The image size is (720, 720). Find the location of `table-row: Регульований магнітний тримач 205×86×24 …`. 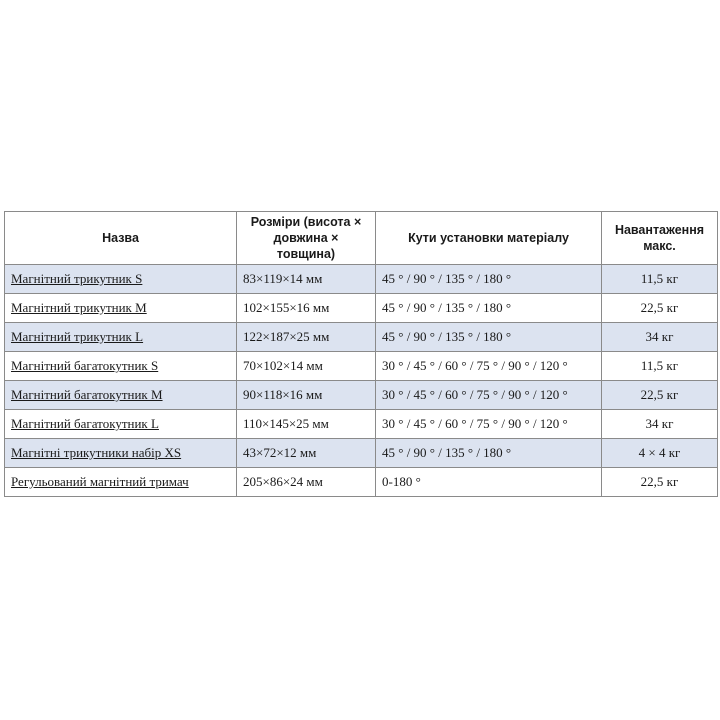

table-row: Регульований магнітний тримач 205×86×24 … is located at coordinates (361, 482).